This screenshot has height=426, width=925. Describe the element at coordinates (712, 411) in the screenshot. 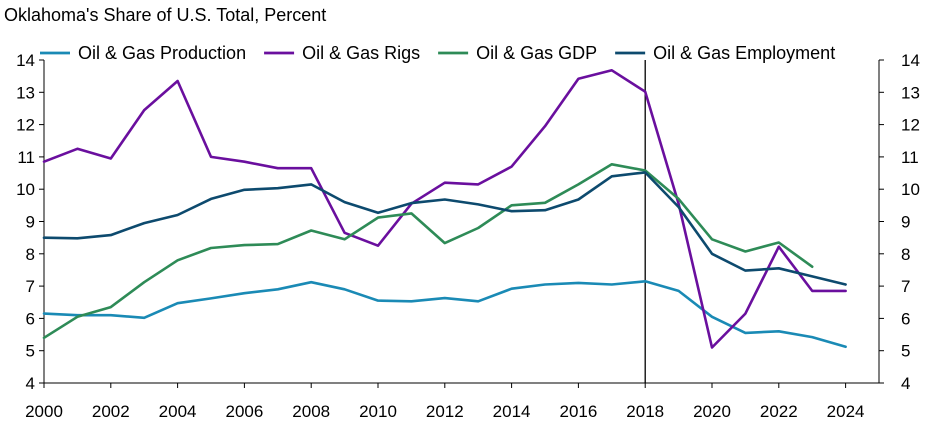

I see `x-tick-label: 2020` at that location.